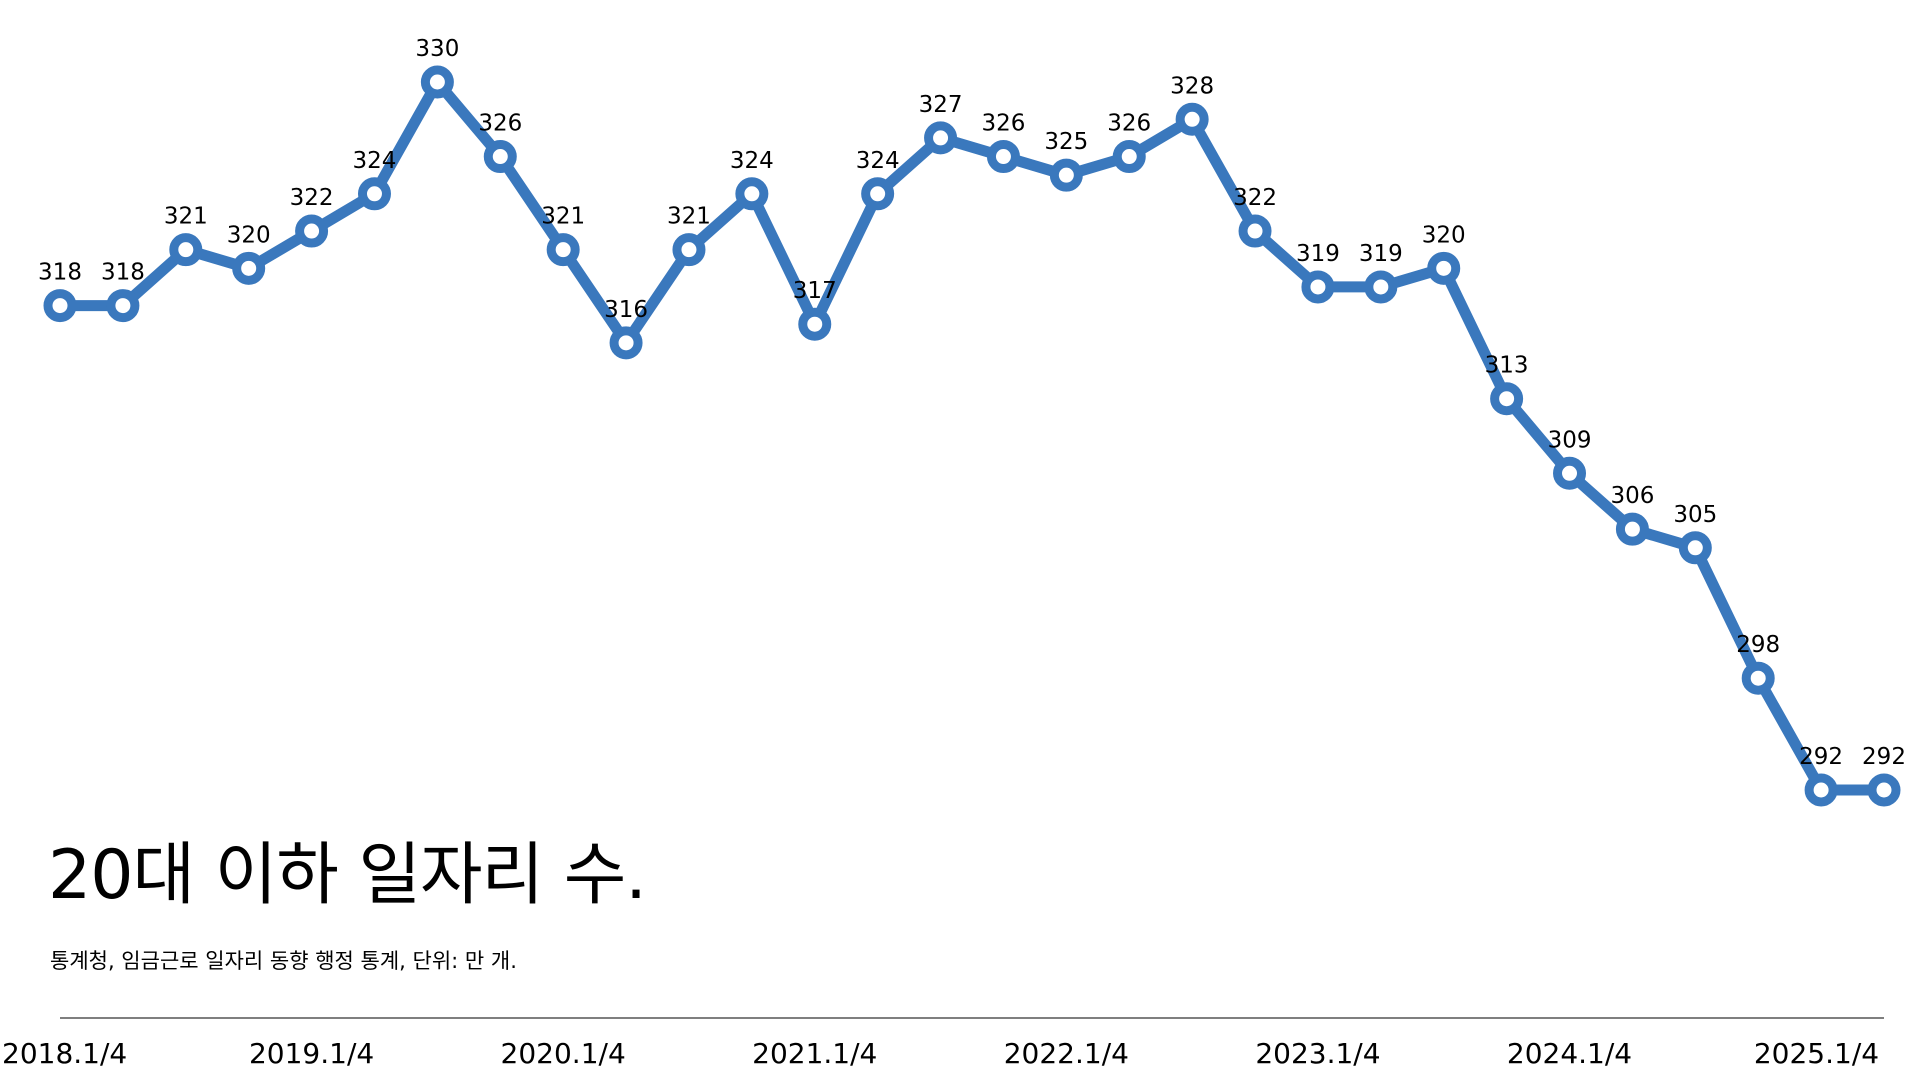 The width and height of the screenshot is (1920, 1080). What do you see at coordinates (283, 961) in the screenshot?
I see `chart-subtitle: 통계청, 임금근로 일자리 동향 행정 통계, 단위: 만 개.` at bounding box center [283, 961].